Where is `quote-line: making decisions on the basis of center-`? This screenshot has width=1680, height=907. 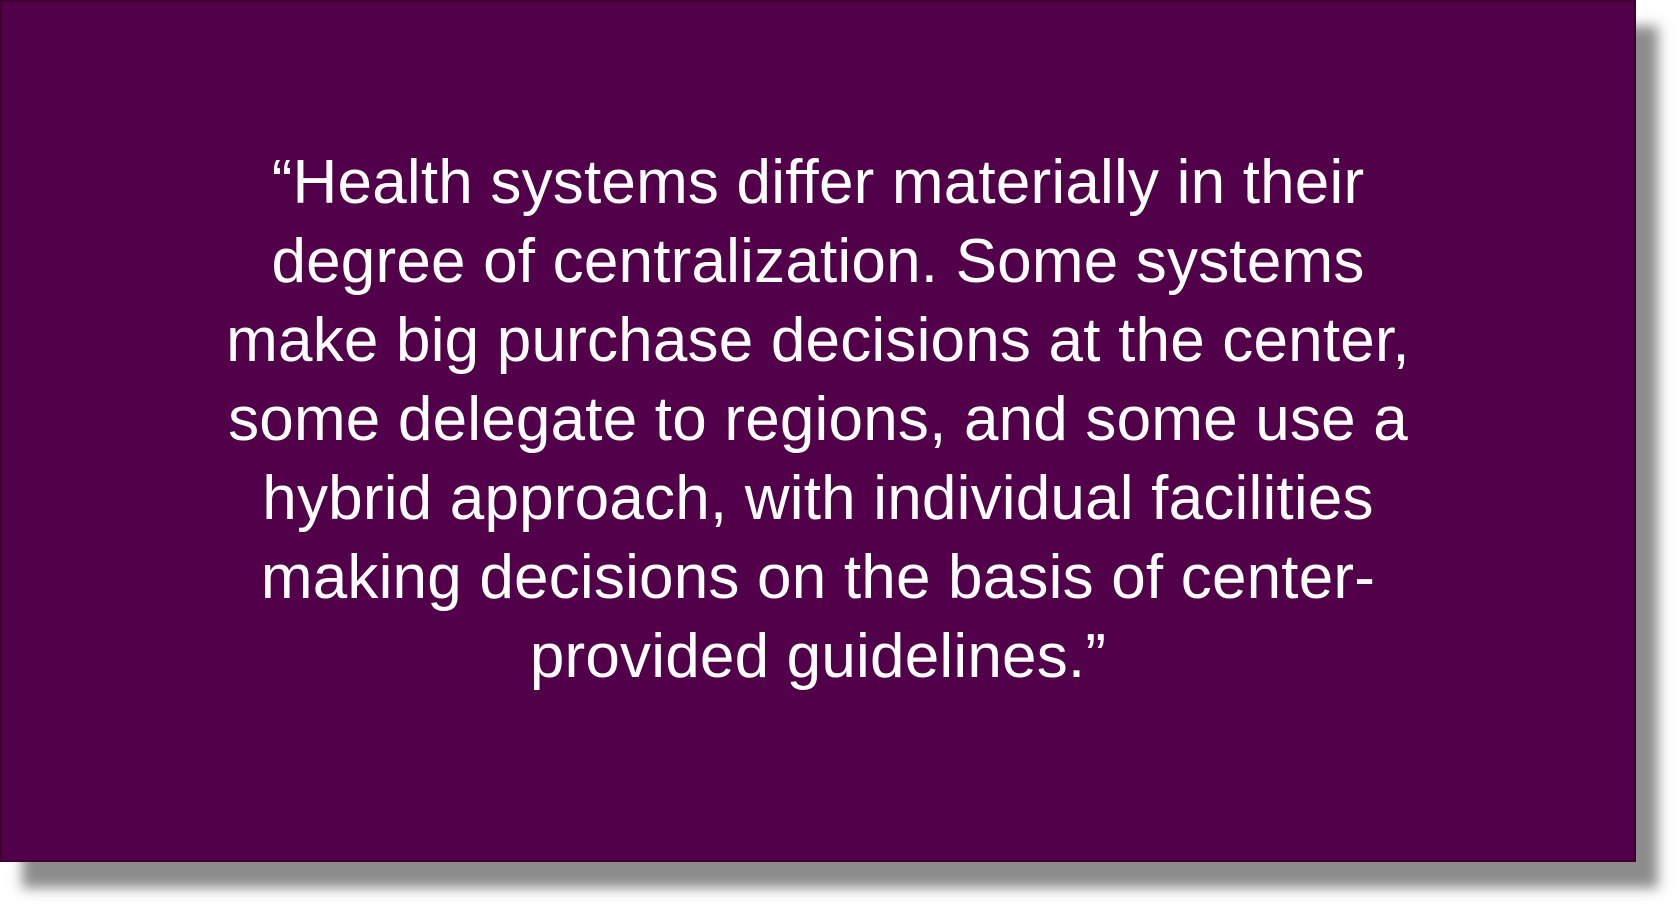 quote-line: making decisions on the basis of center- is located at coordinates (818, 577).